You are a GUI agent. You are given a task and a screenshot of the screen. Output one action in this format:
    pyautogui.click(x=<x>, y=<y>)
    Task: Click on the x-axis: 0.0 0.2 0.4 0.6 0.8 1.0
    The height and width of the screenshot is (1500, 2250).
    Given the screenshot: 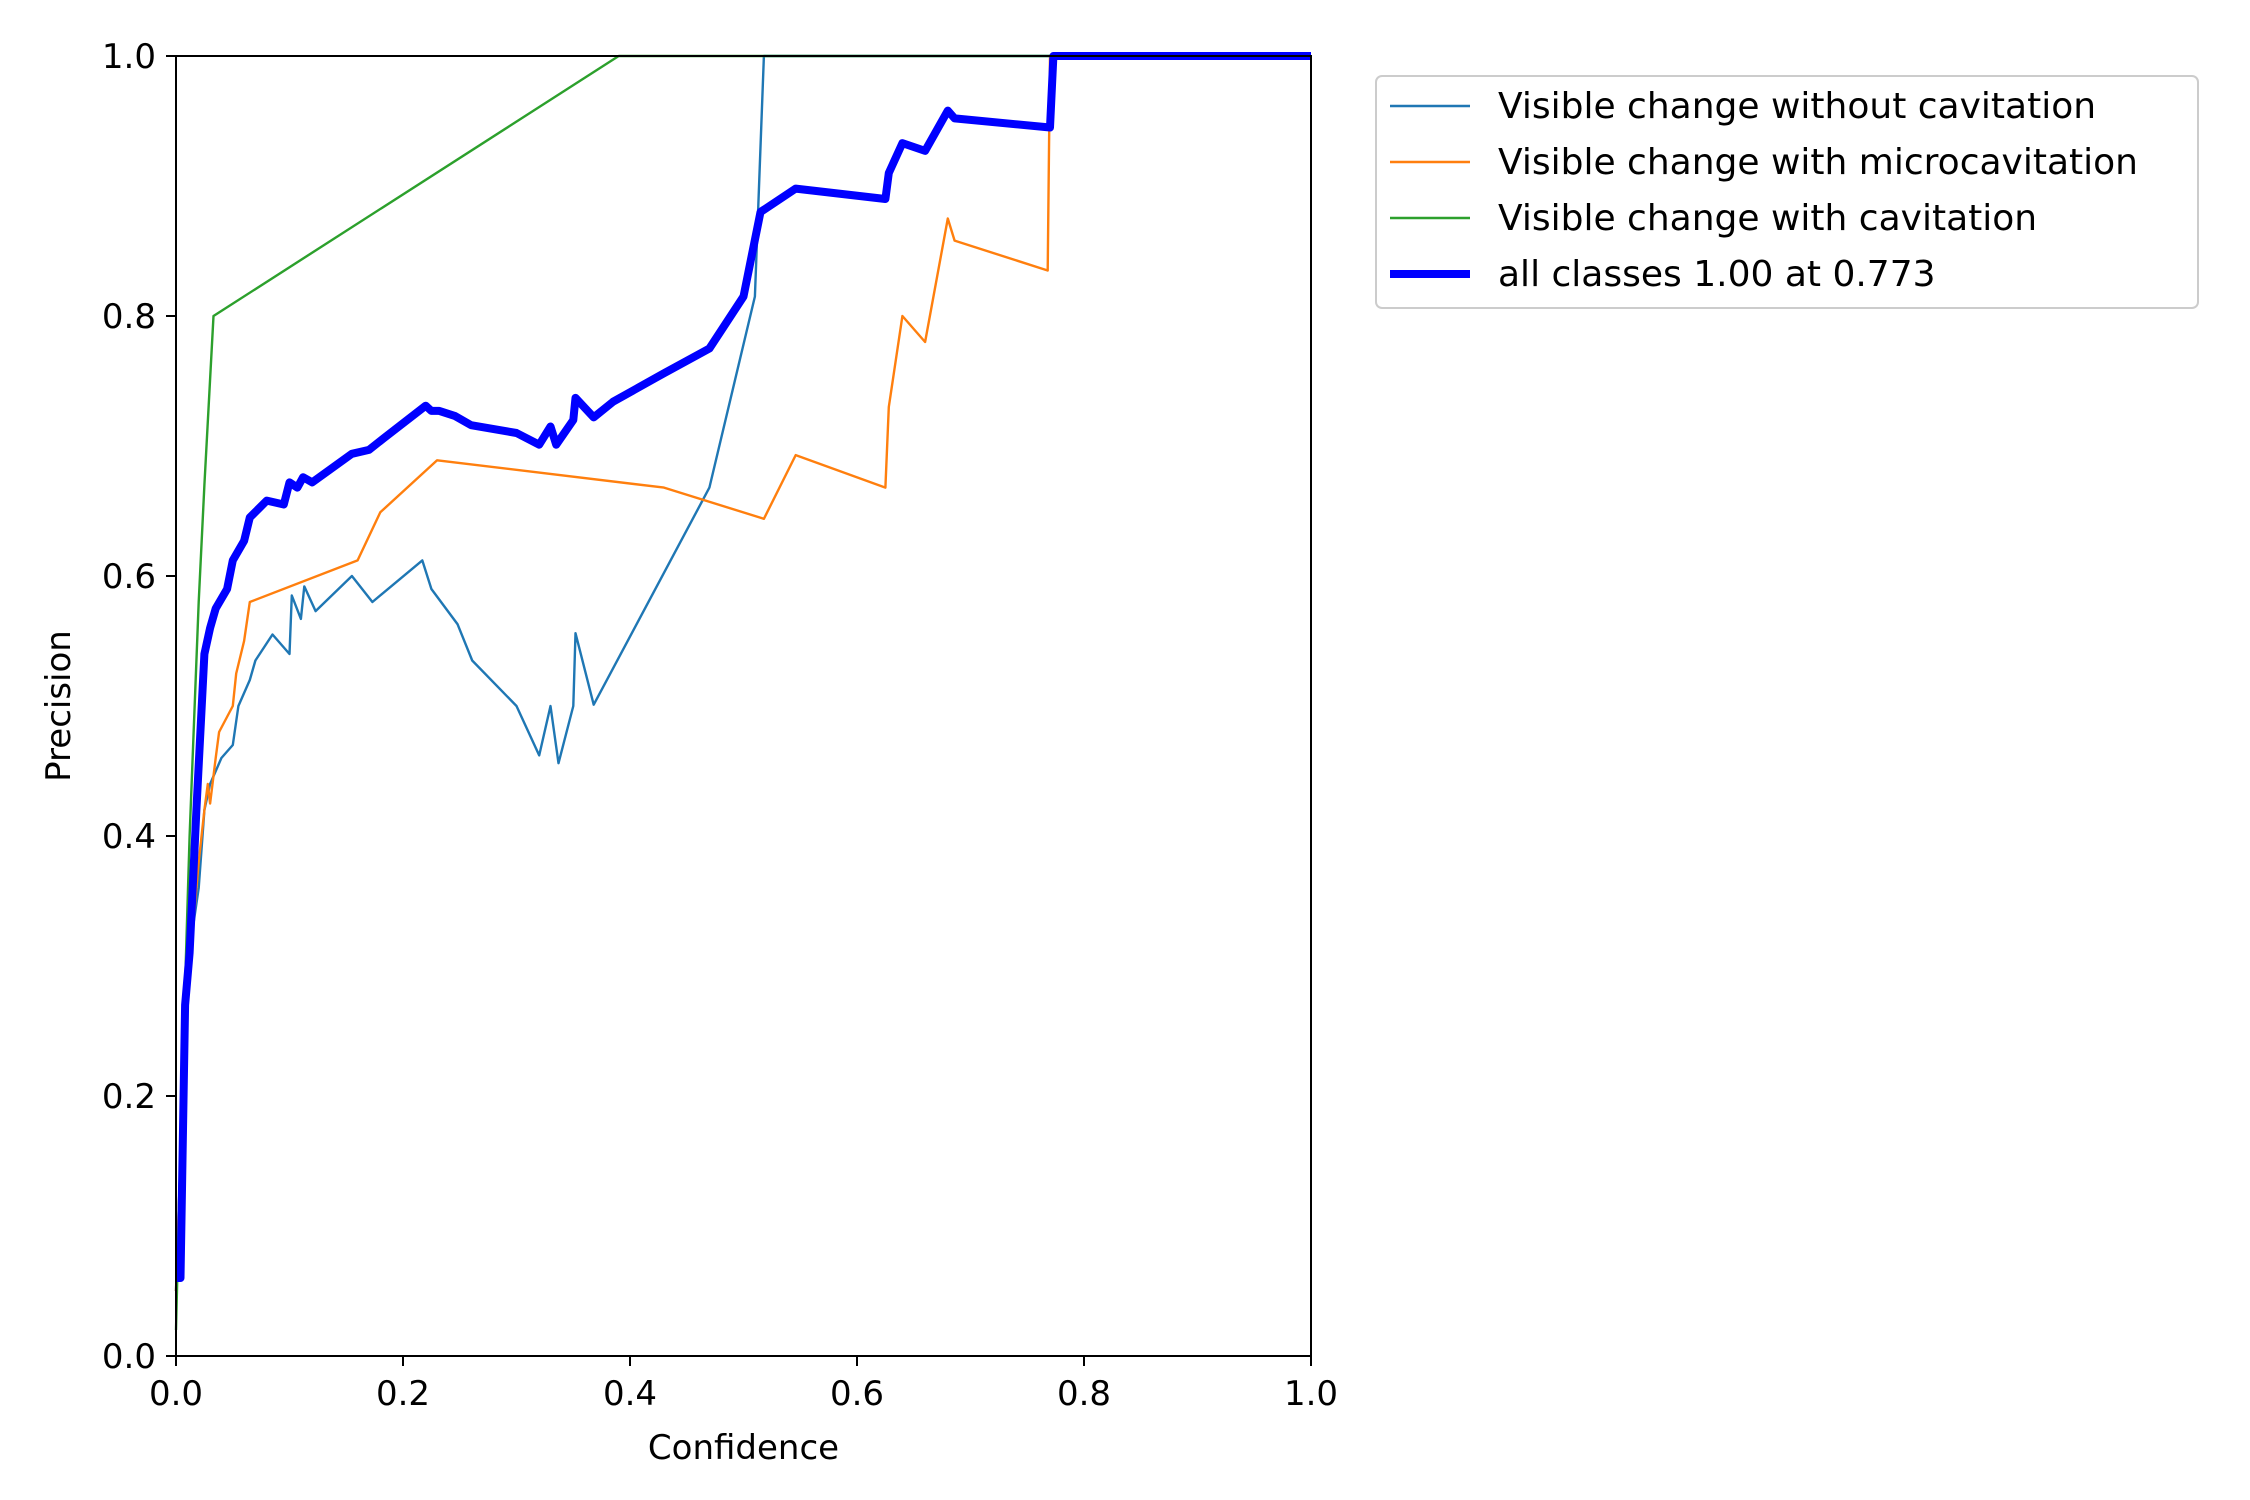 What is the action you would take?
    pyautogui.click(x=743, y=1385)
    